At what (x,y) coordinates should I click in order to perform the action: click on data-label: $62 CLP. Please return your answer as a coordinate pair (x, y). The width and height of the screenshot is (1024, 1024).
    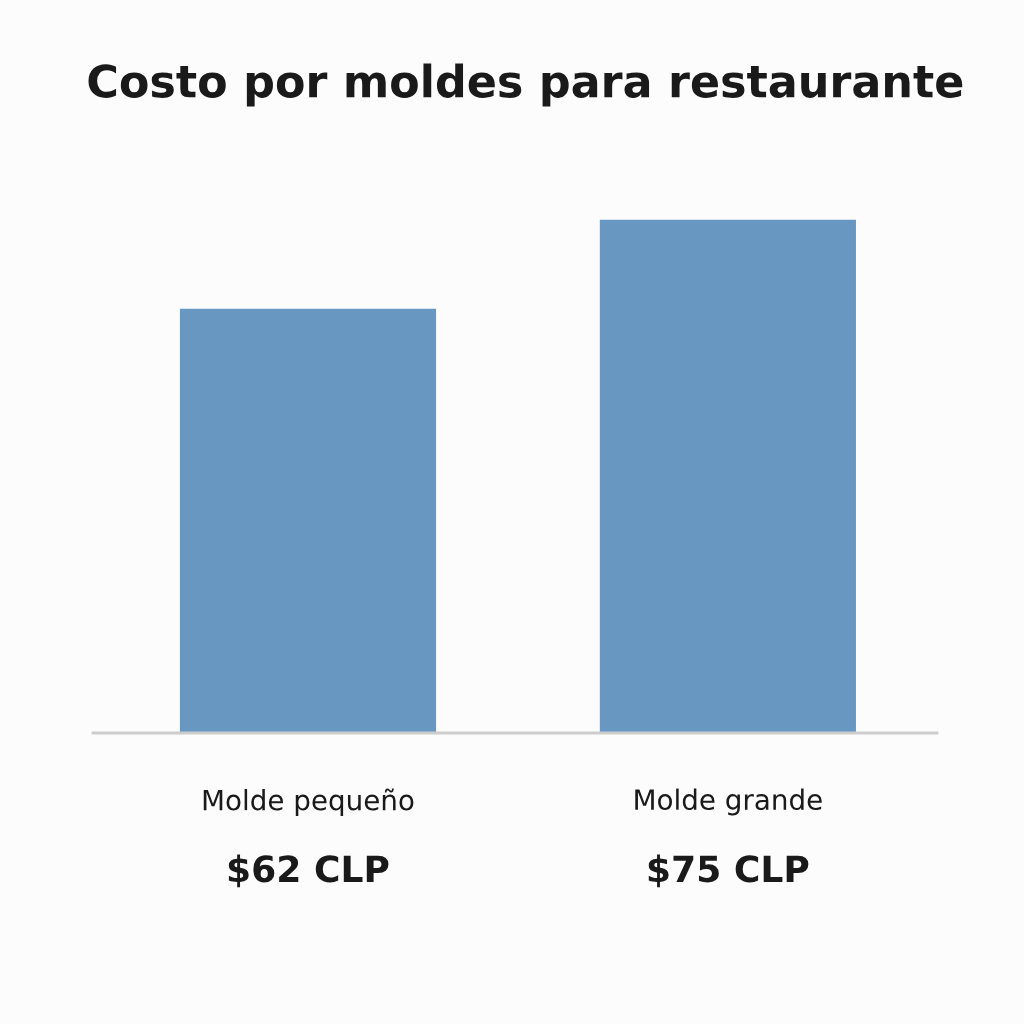
    Looking at the image, I should click on (308, 871).